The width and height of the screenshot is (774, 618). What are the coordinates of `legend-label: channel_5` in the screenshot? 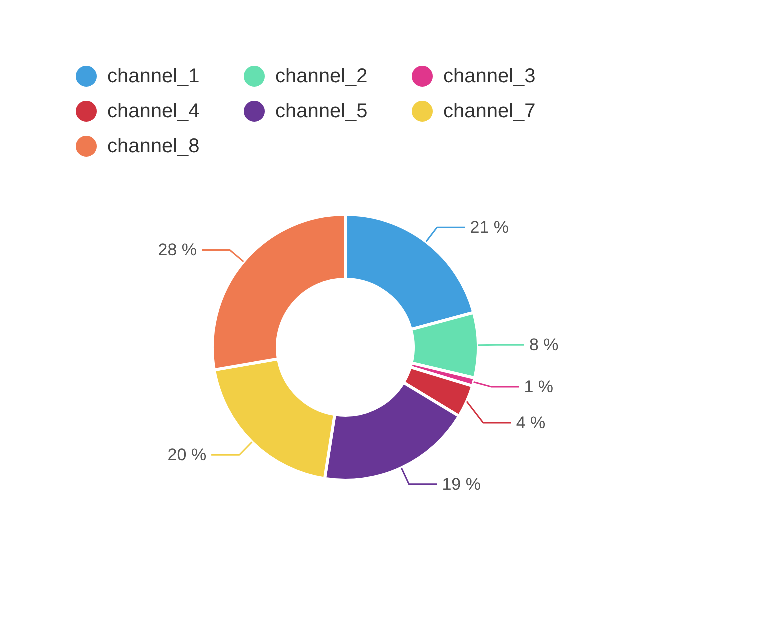 It's located at (322, 111).